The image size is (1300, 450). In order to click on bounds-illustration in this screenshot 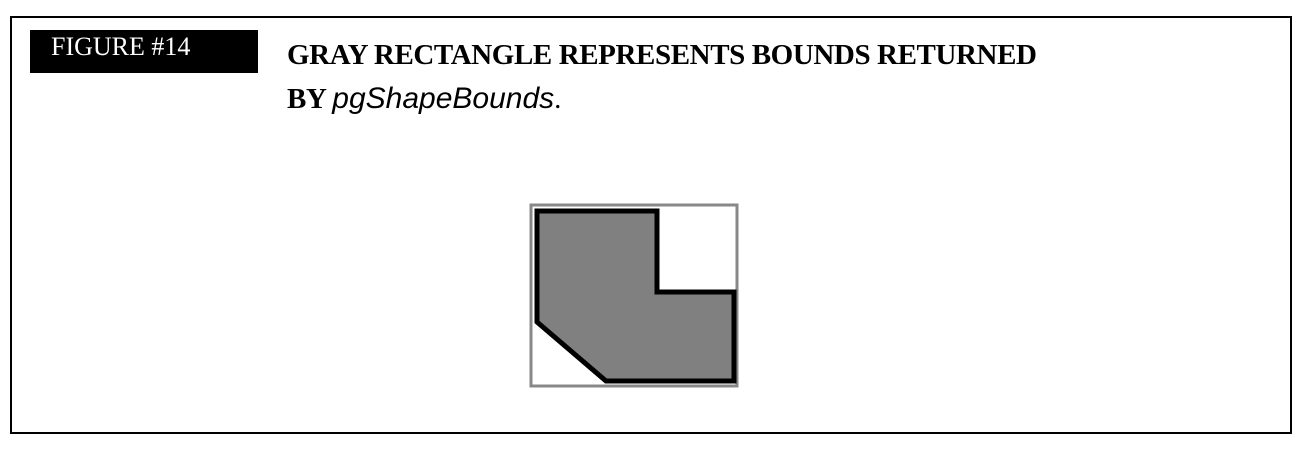, I will do `click(634, 295)`.